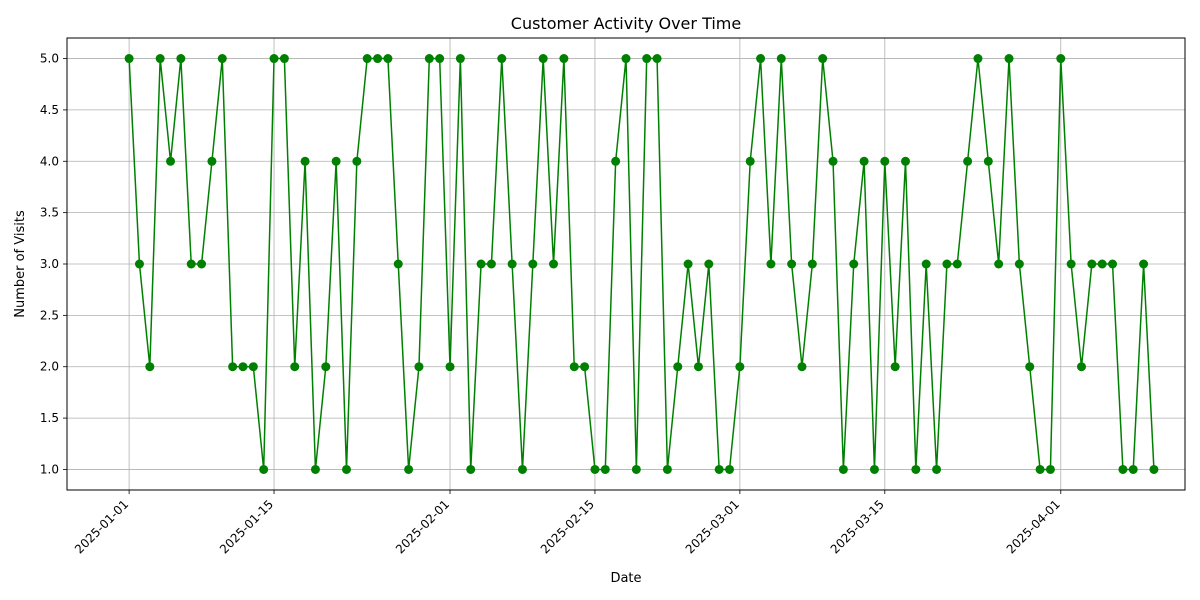 The image size is (1200, 600). I want to click on y-tick-label: 4.5, so click(49, 110).